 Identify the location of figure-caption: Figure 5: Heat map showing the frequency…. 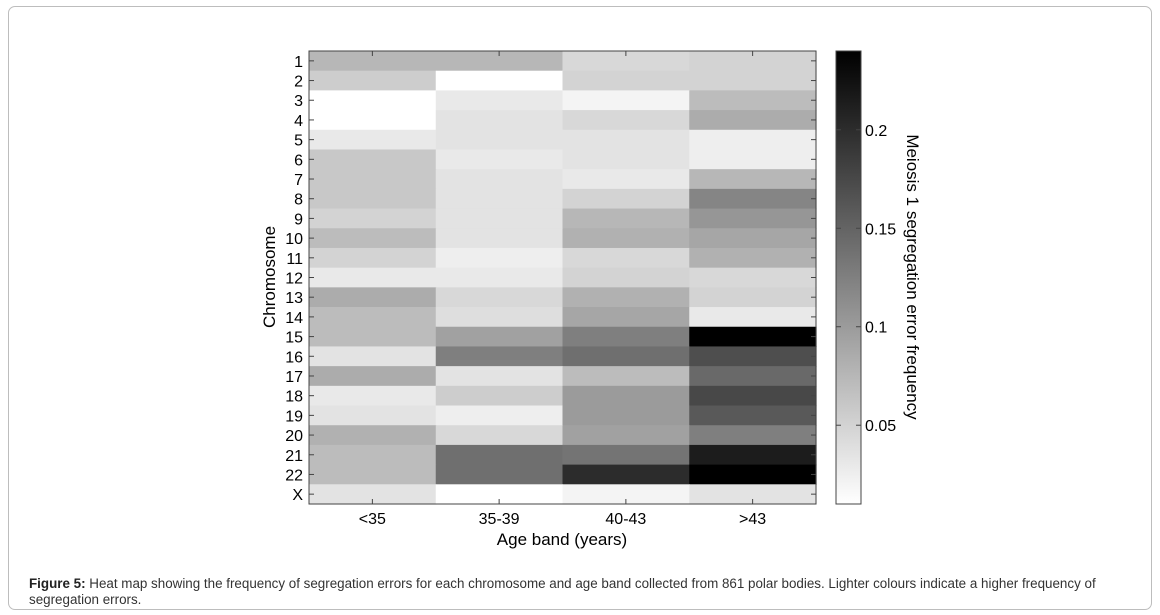
(583, 592).